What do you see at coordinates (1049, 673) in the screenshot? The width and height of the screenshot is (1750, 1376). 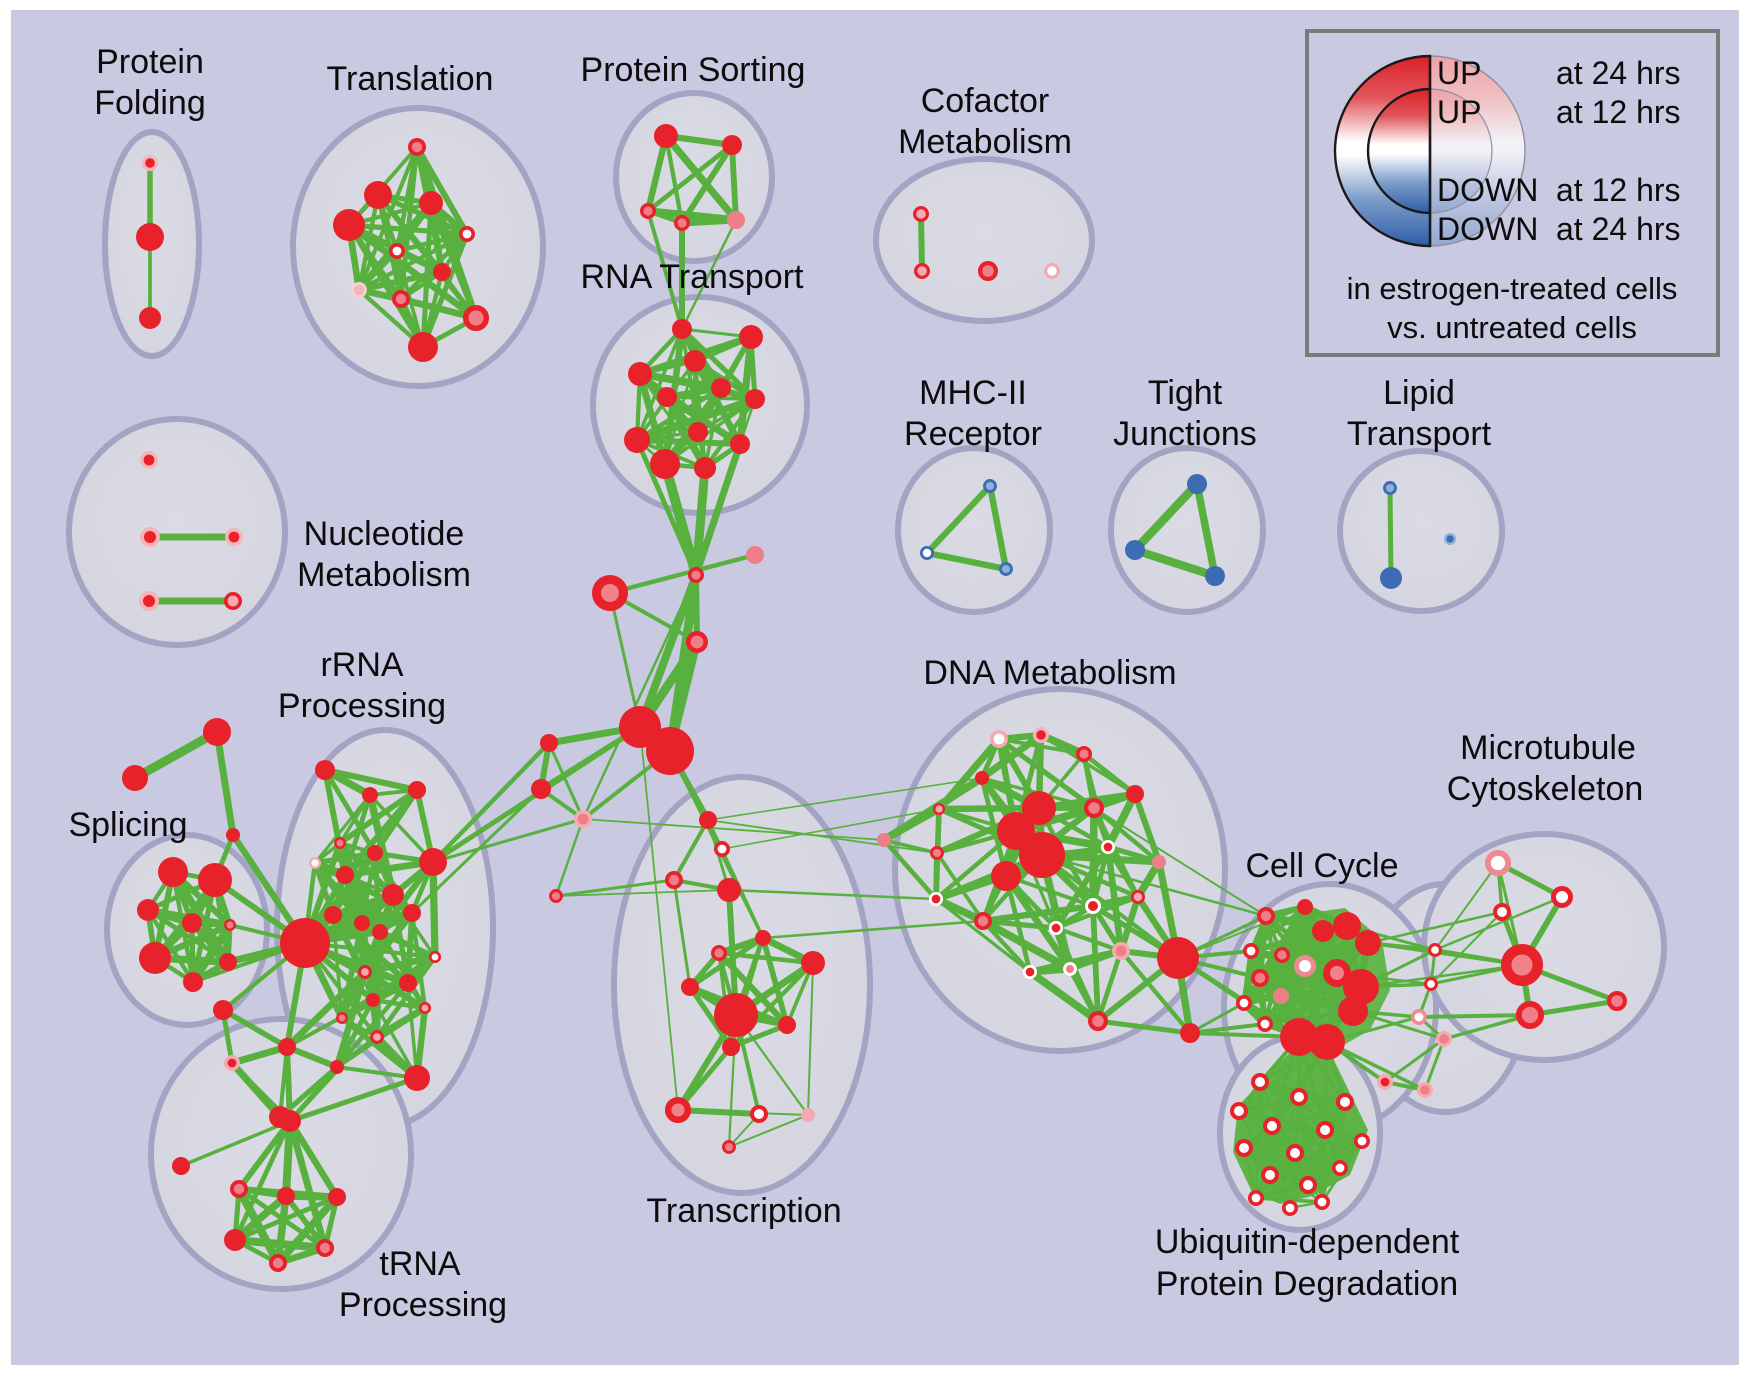 I see `svg-text: DNA Metabolism` at bounding box center [1049, 673].